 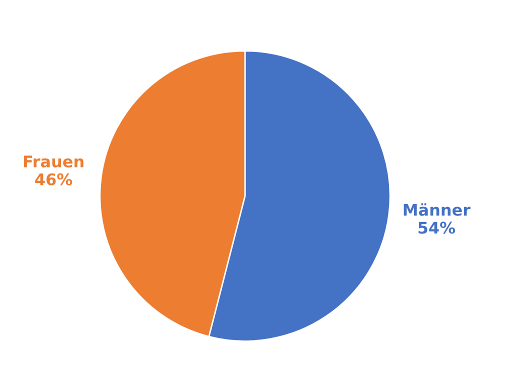 What do you see at coordinates (437, 209) in the screenshot?
I see `slice-label: Männer` at bounding box center [437, 209].